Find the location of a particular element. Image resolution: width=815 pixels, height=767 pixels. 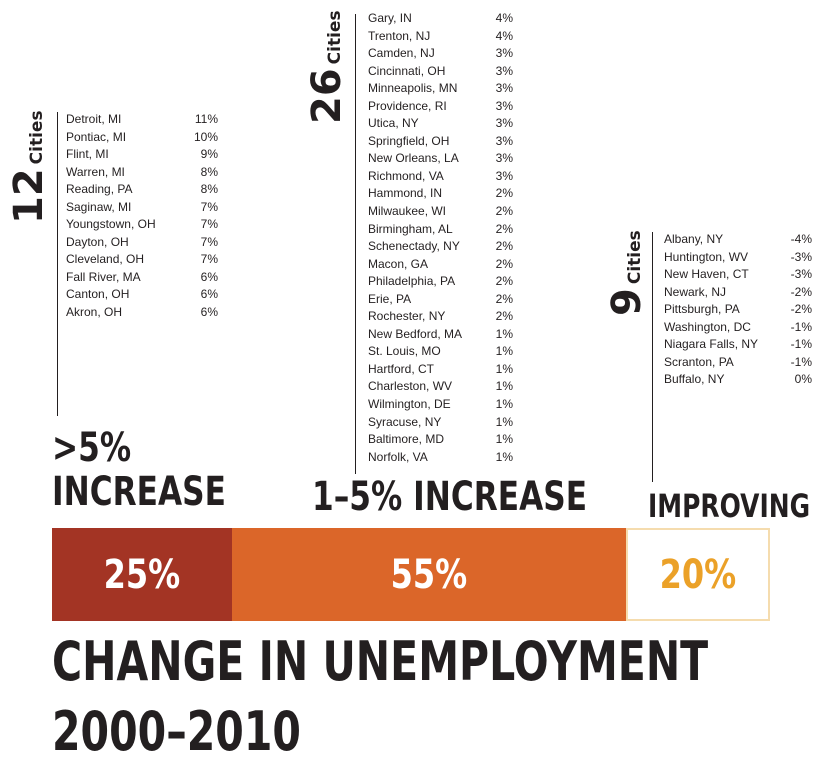

city-name: Cincinnati, OH is located at coordinates (407, 70).